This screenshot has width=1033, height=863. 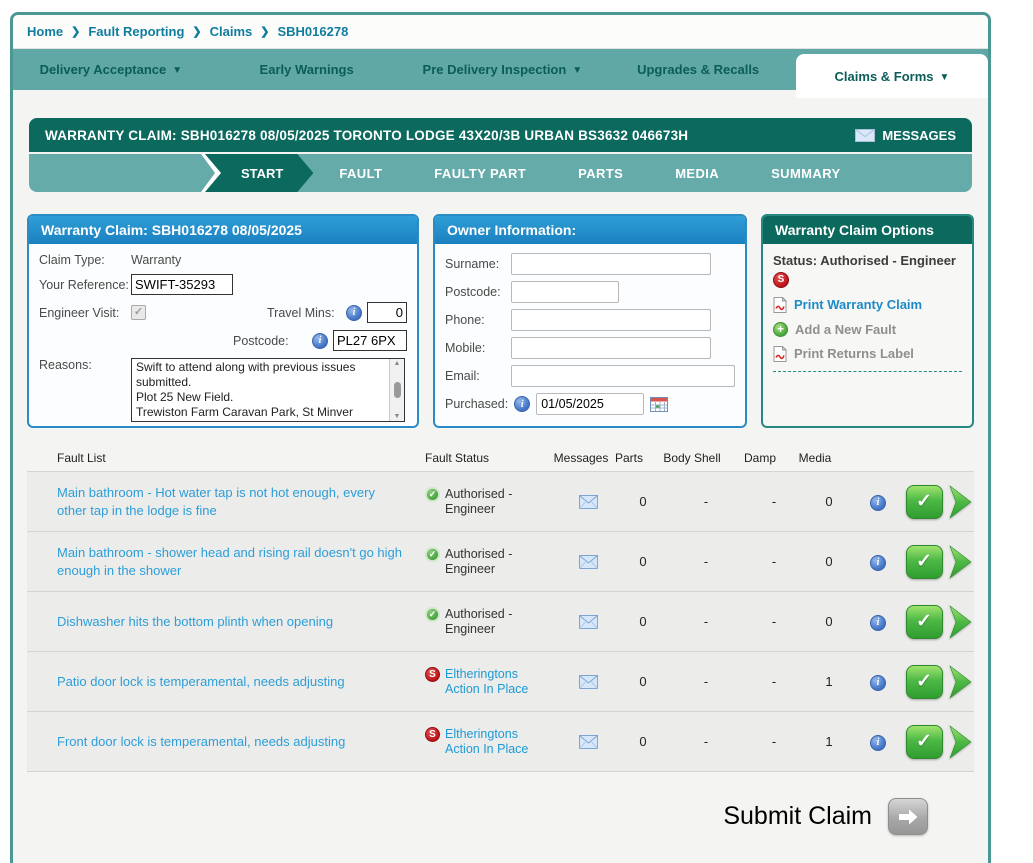 What do you see at coordinates (806, 173) in the screenshot?
I see `step-summary: SUMMARY` at bounding box center [806, 173].